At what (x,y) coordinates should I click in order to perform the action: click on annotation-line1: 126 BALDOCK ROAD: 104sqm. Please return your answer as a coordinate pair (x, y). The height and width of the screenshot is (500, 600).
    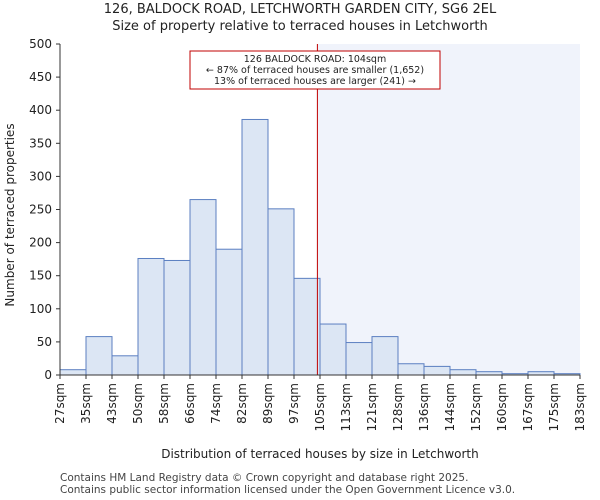
    Looking at the image, I should click on (315, 59).